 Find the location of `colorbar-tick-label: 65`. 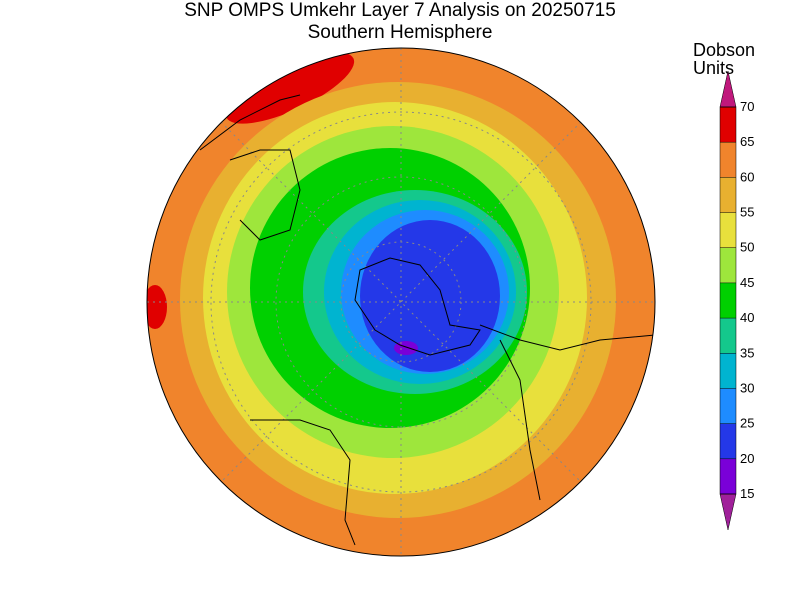

colorbar-tick-label: 65 is located at coordinates (747, 141).